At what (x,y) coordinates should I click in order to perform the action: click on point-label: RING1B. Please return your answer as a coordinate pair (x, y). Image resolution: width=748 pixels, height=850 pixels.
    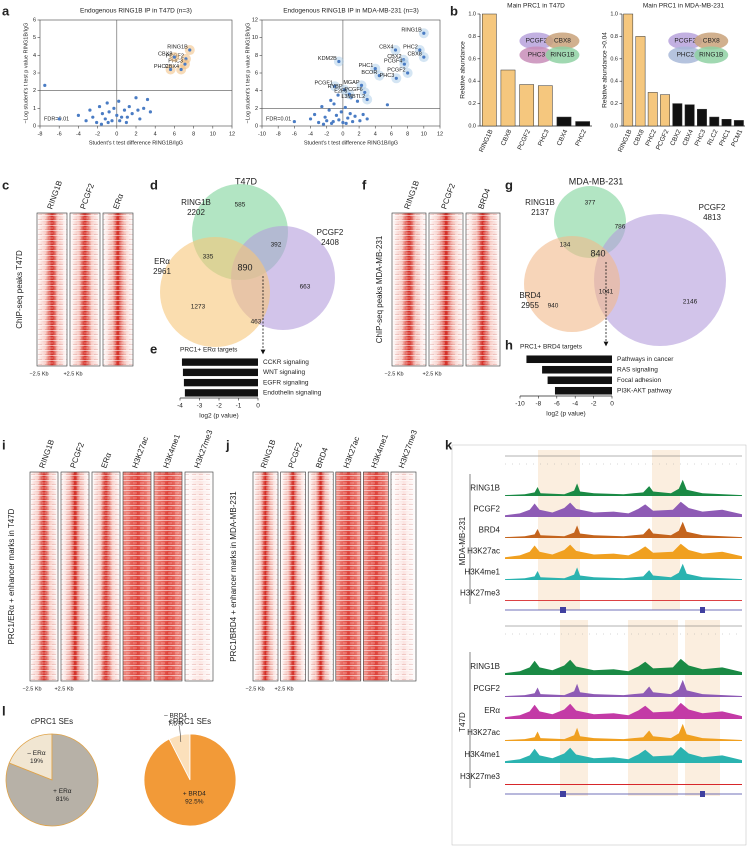
    Looking at the image, I should click on (411, 31).